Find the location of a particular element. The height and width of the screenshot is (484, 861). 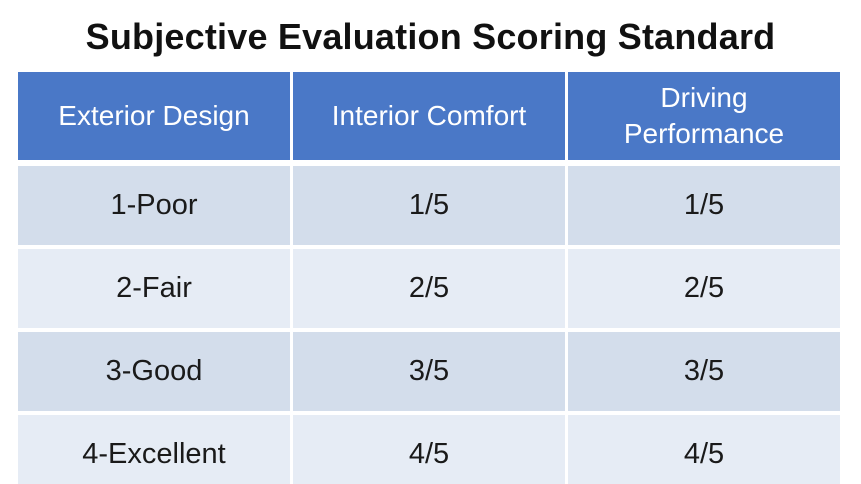

table-cell-interior-comfort: 2/5 is located at coordinates (430, 290).